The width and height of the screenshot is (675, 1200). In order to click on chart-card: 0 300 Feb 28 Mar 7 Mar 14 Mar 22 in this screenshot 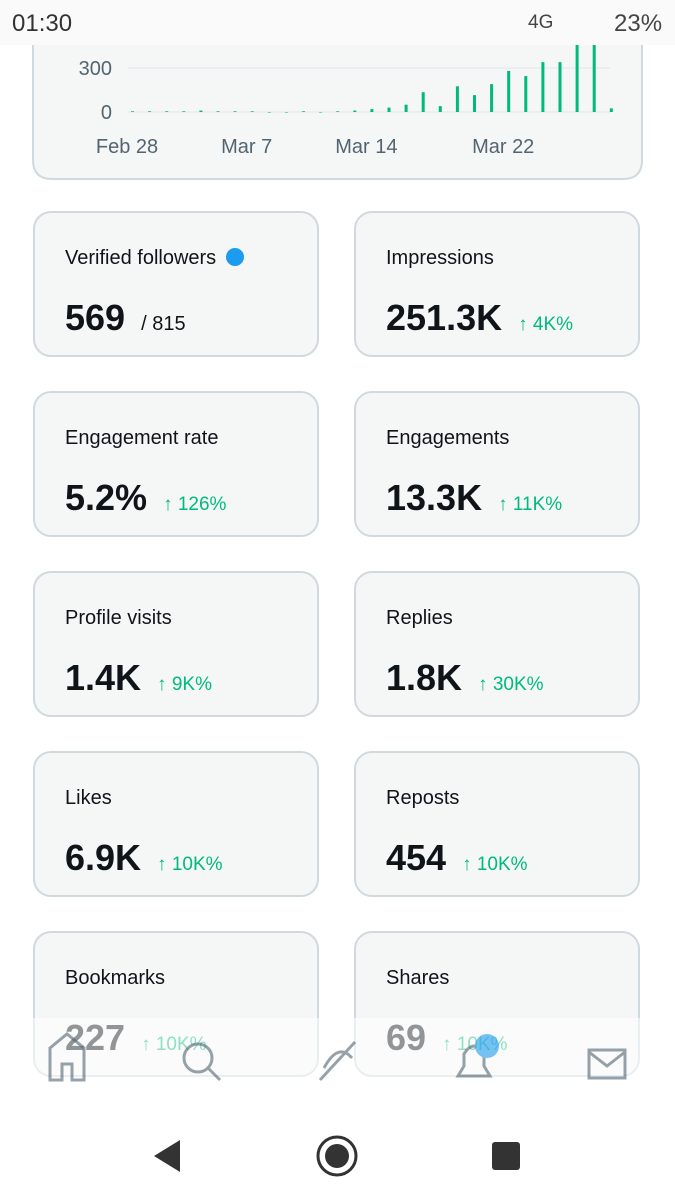, I will do `click(337, 112)`.